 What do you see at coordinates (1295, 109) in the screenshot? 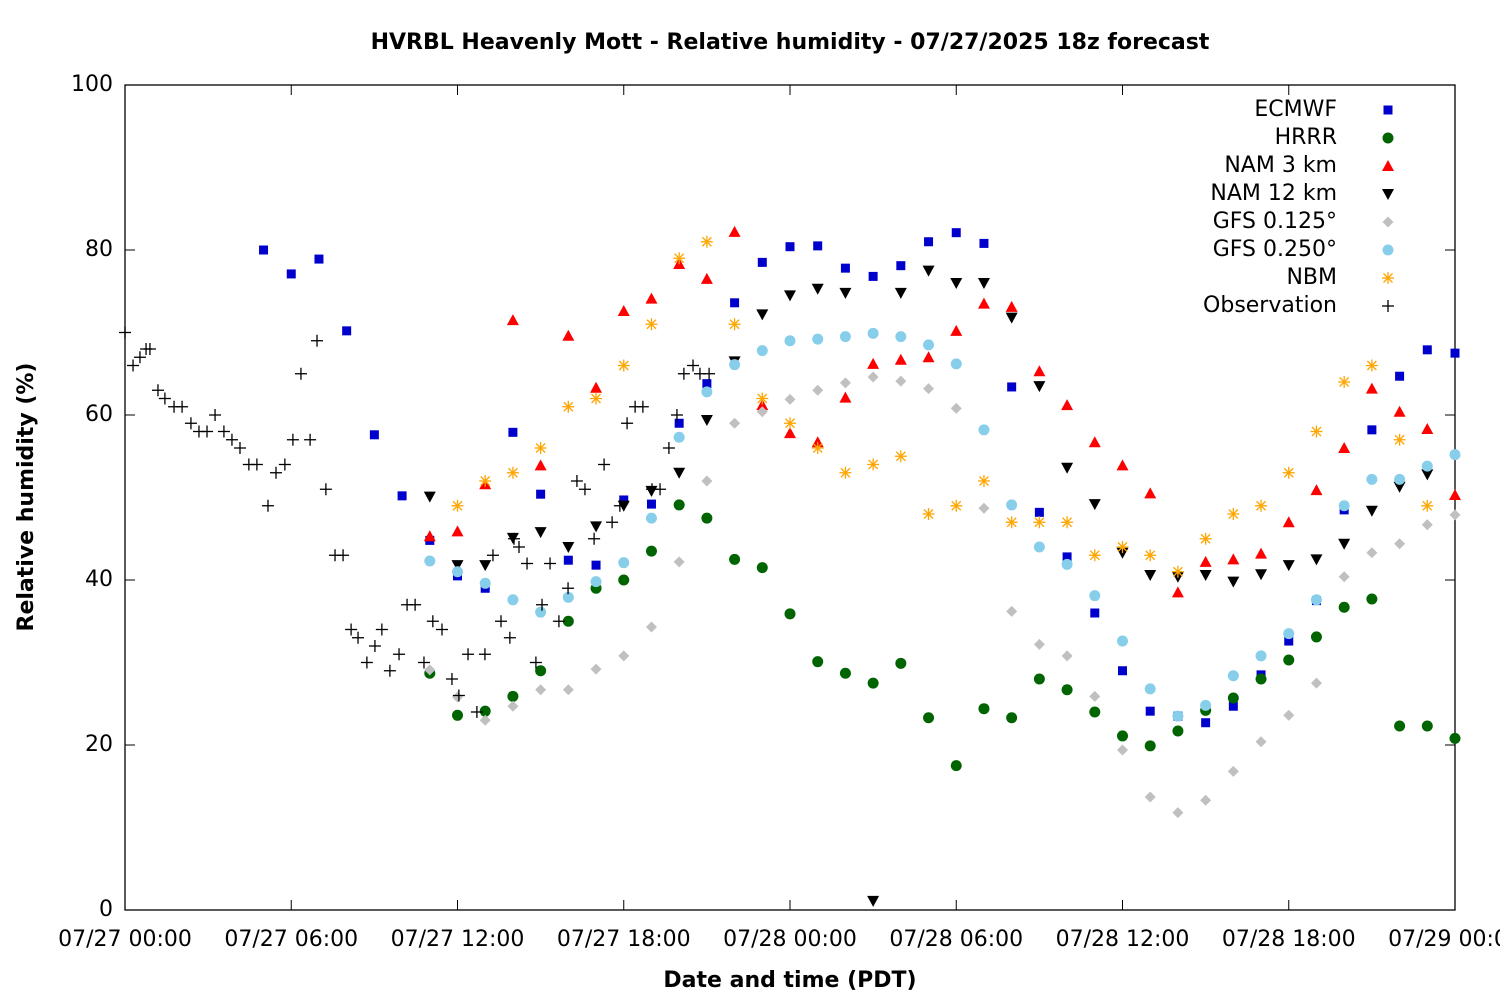
I see `legend-label: ECMWF` at bounding box center [1295, 109].